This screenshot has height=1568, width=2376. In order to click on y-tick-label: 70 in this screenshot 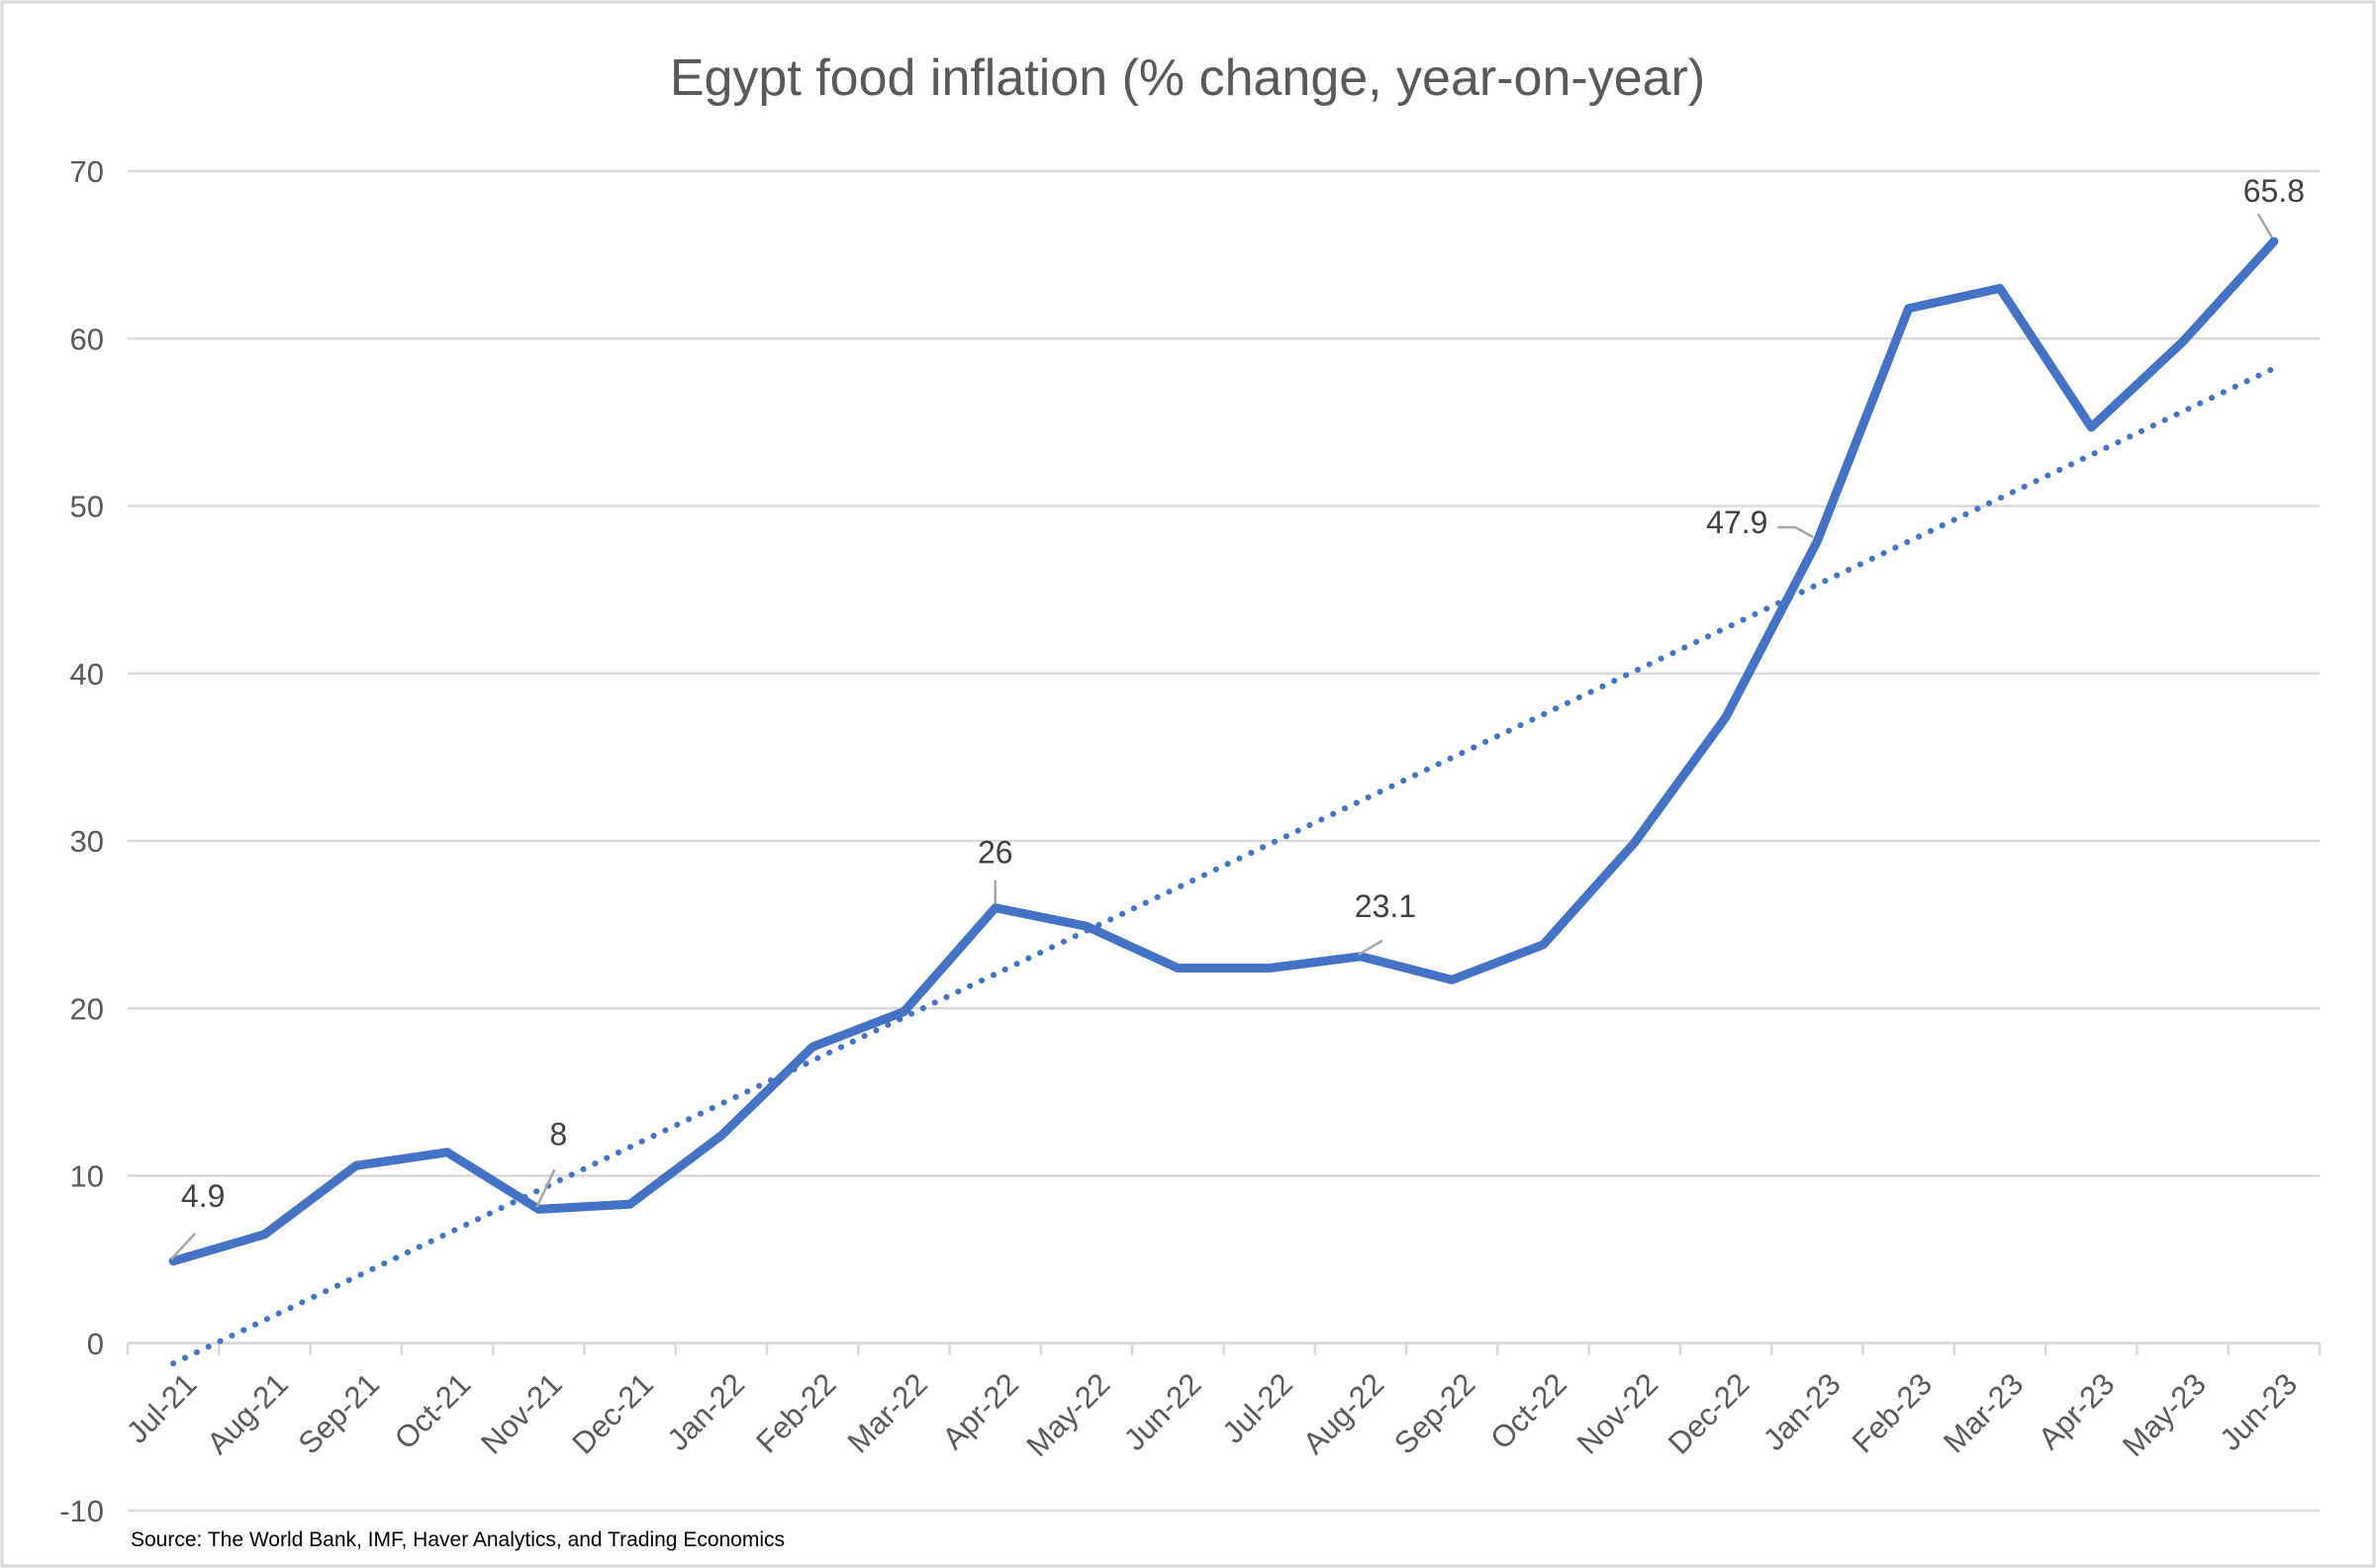, I will do `click(87, 171)`.